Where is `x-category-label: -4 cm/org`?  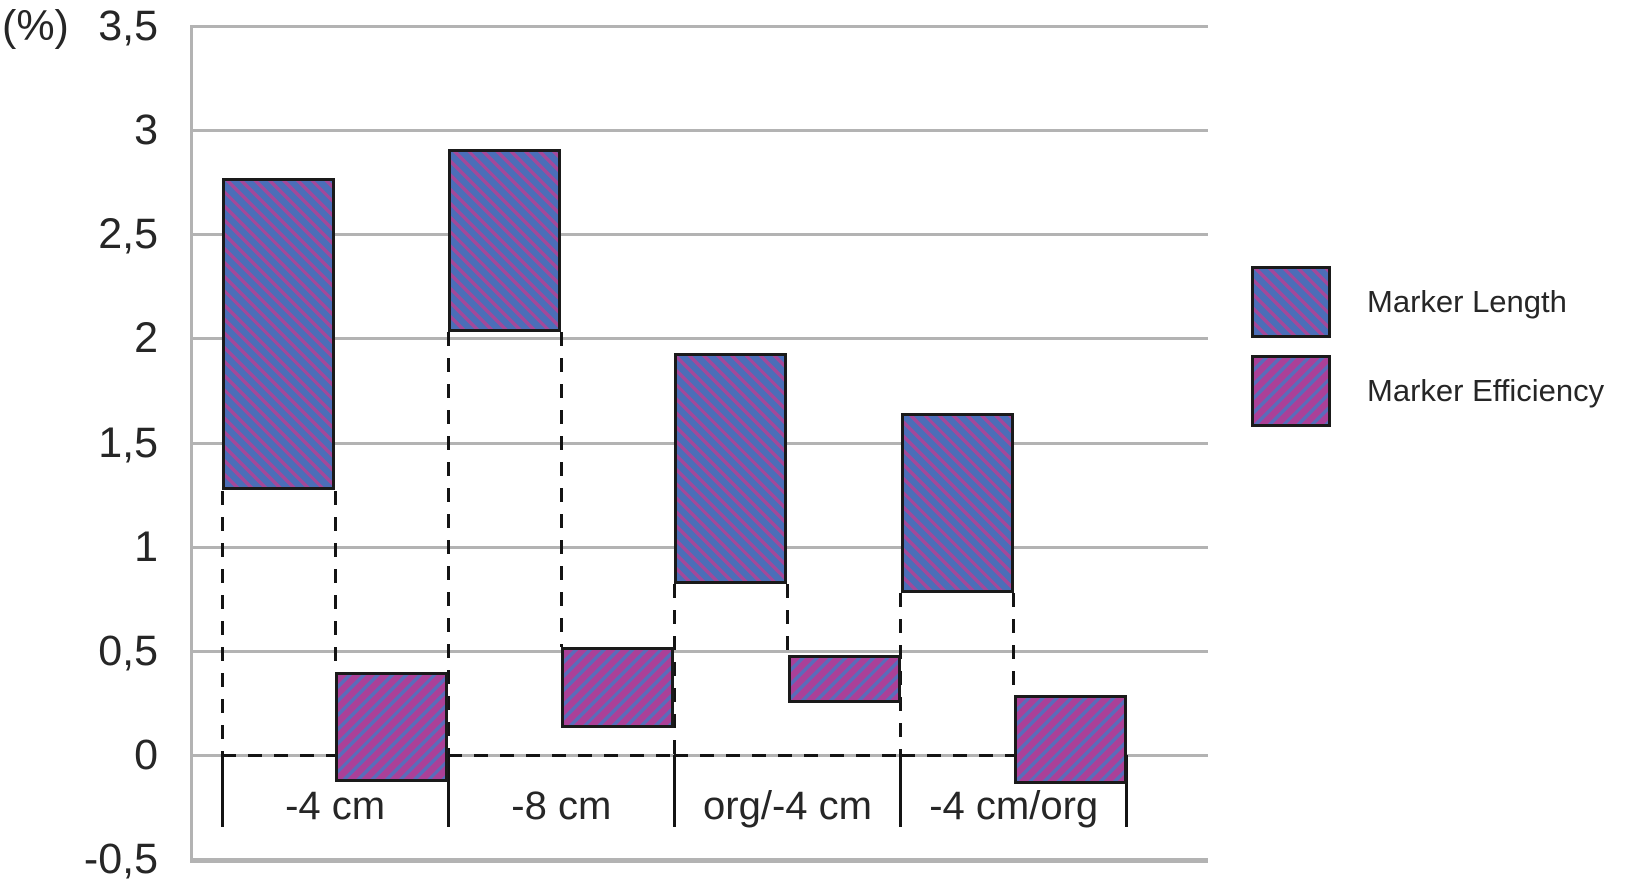
x-category-label: -4 cm/org is located at coordinates (1014, 806).